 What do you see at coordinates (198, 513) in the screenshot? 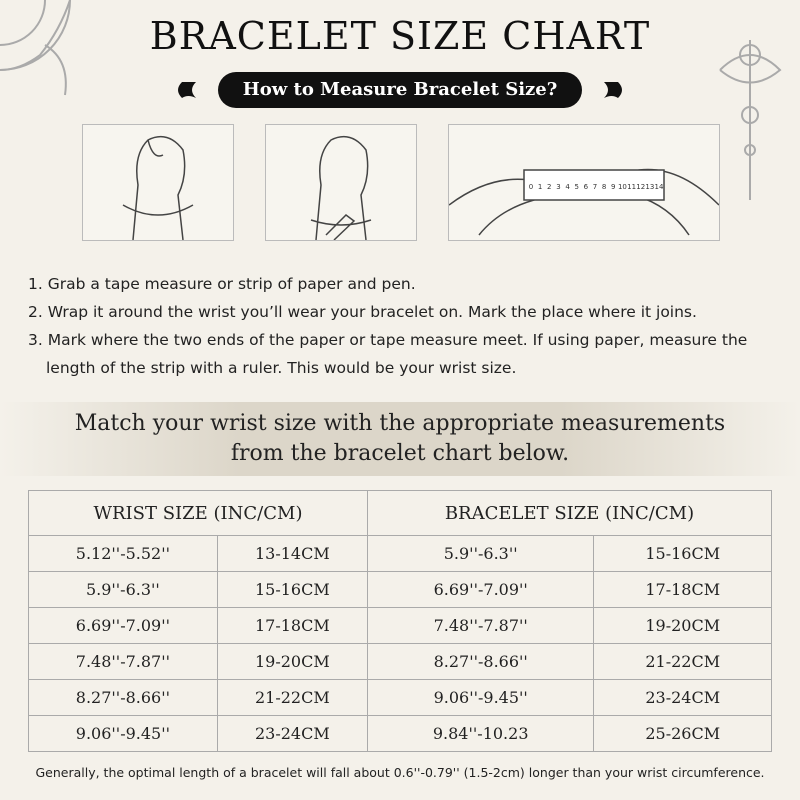
I see `table-header: WRIST SIZE (INC/CM)` at bounding box center [198, 513].